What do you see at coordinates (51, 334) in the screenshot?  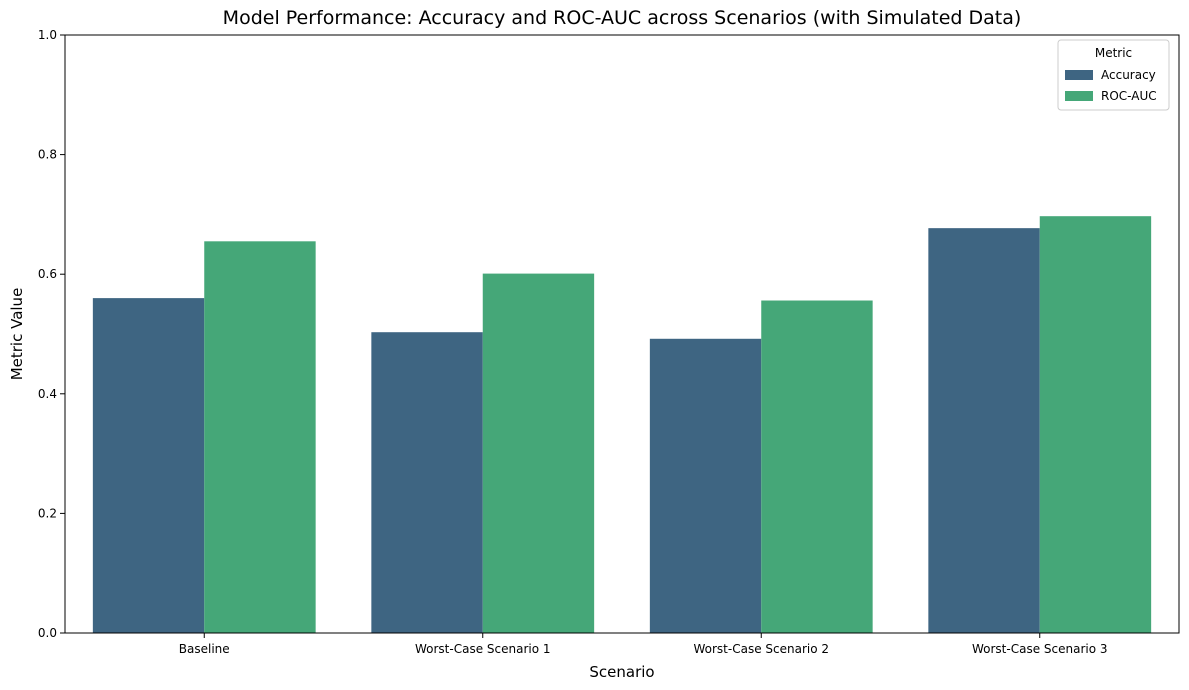 I see `y-axis: 0.0 0.2 0.4 0.6 0.8 1.0` at bounding box center [51, 334].